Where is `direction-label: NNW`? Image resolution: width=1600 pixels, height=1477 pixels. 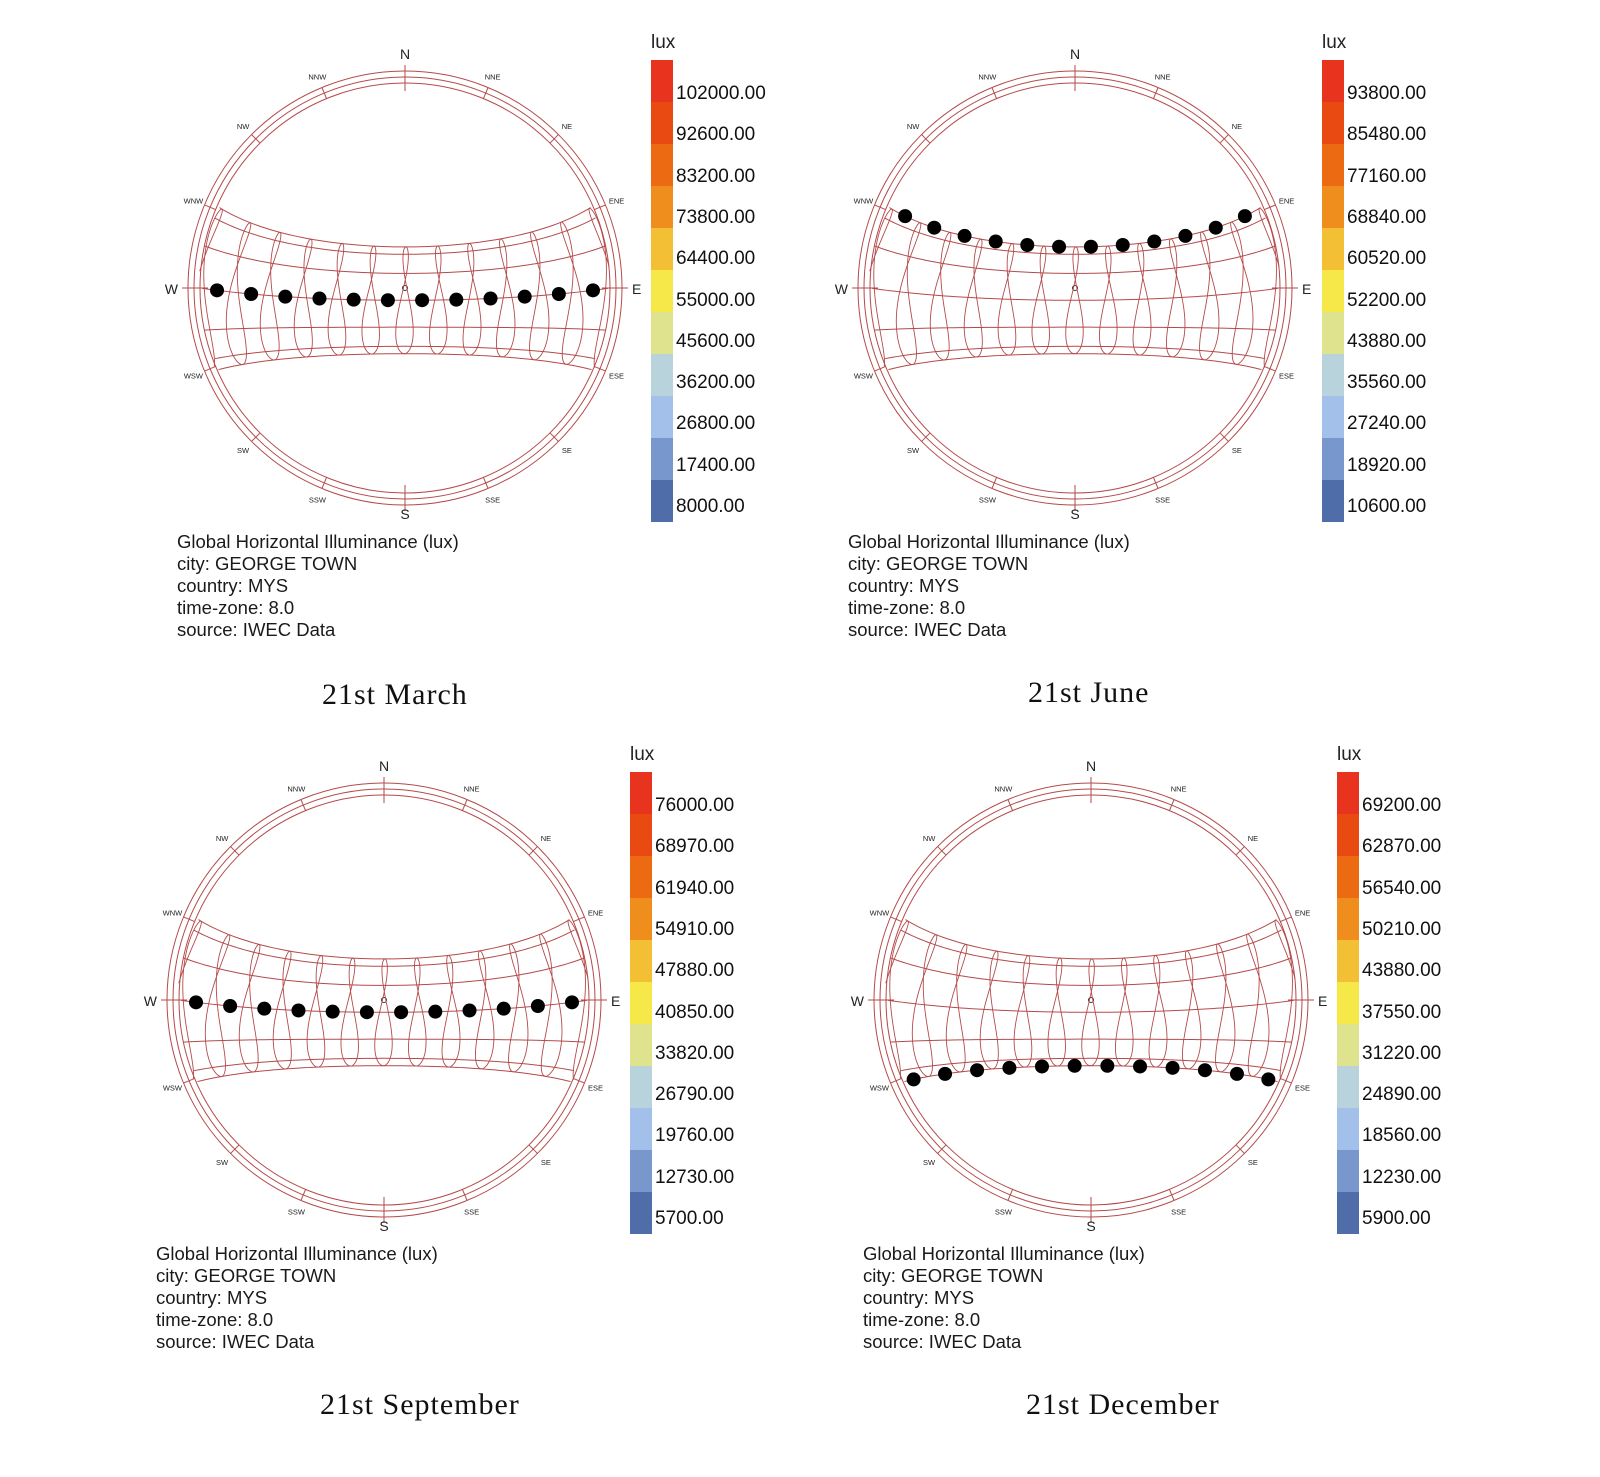 direction-label: NNW is located at coordinates (987, 76).